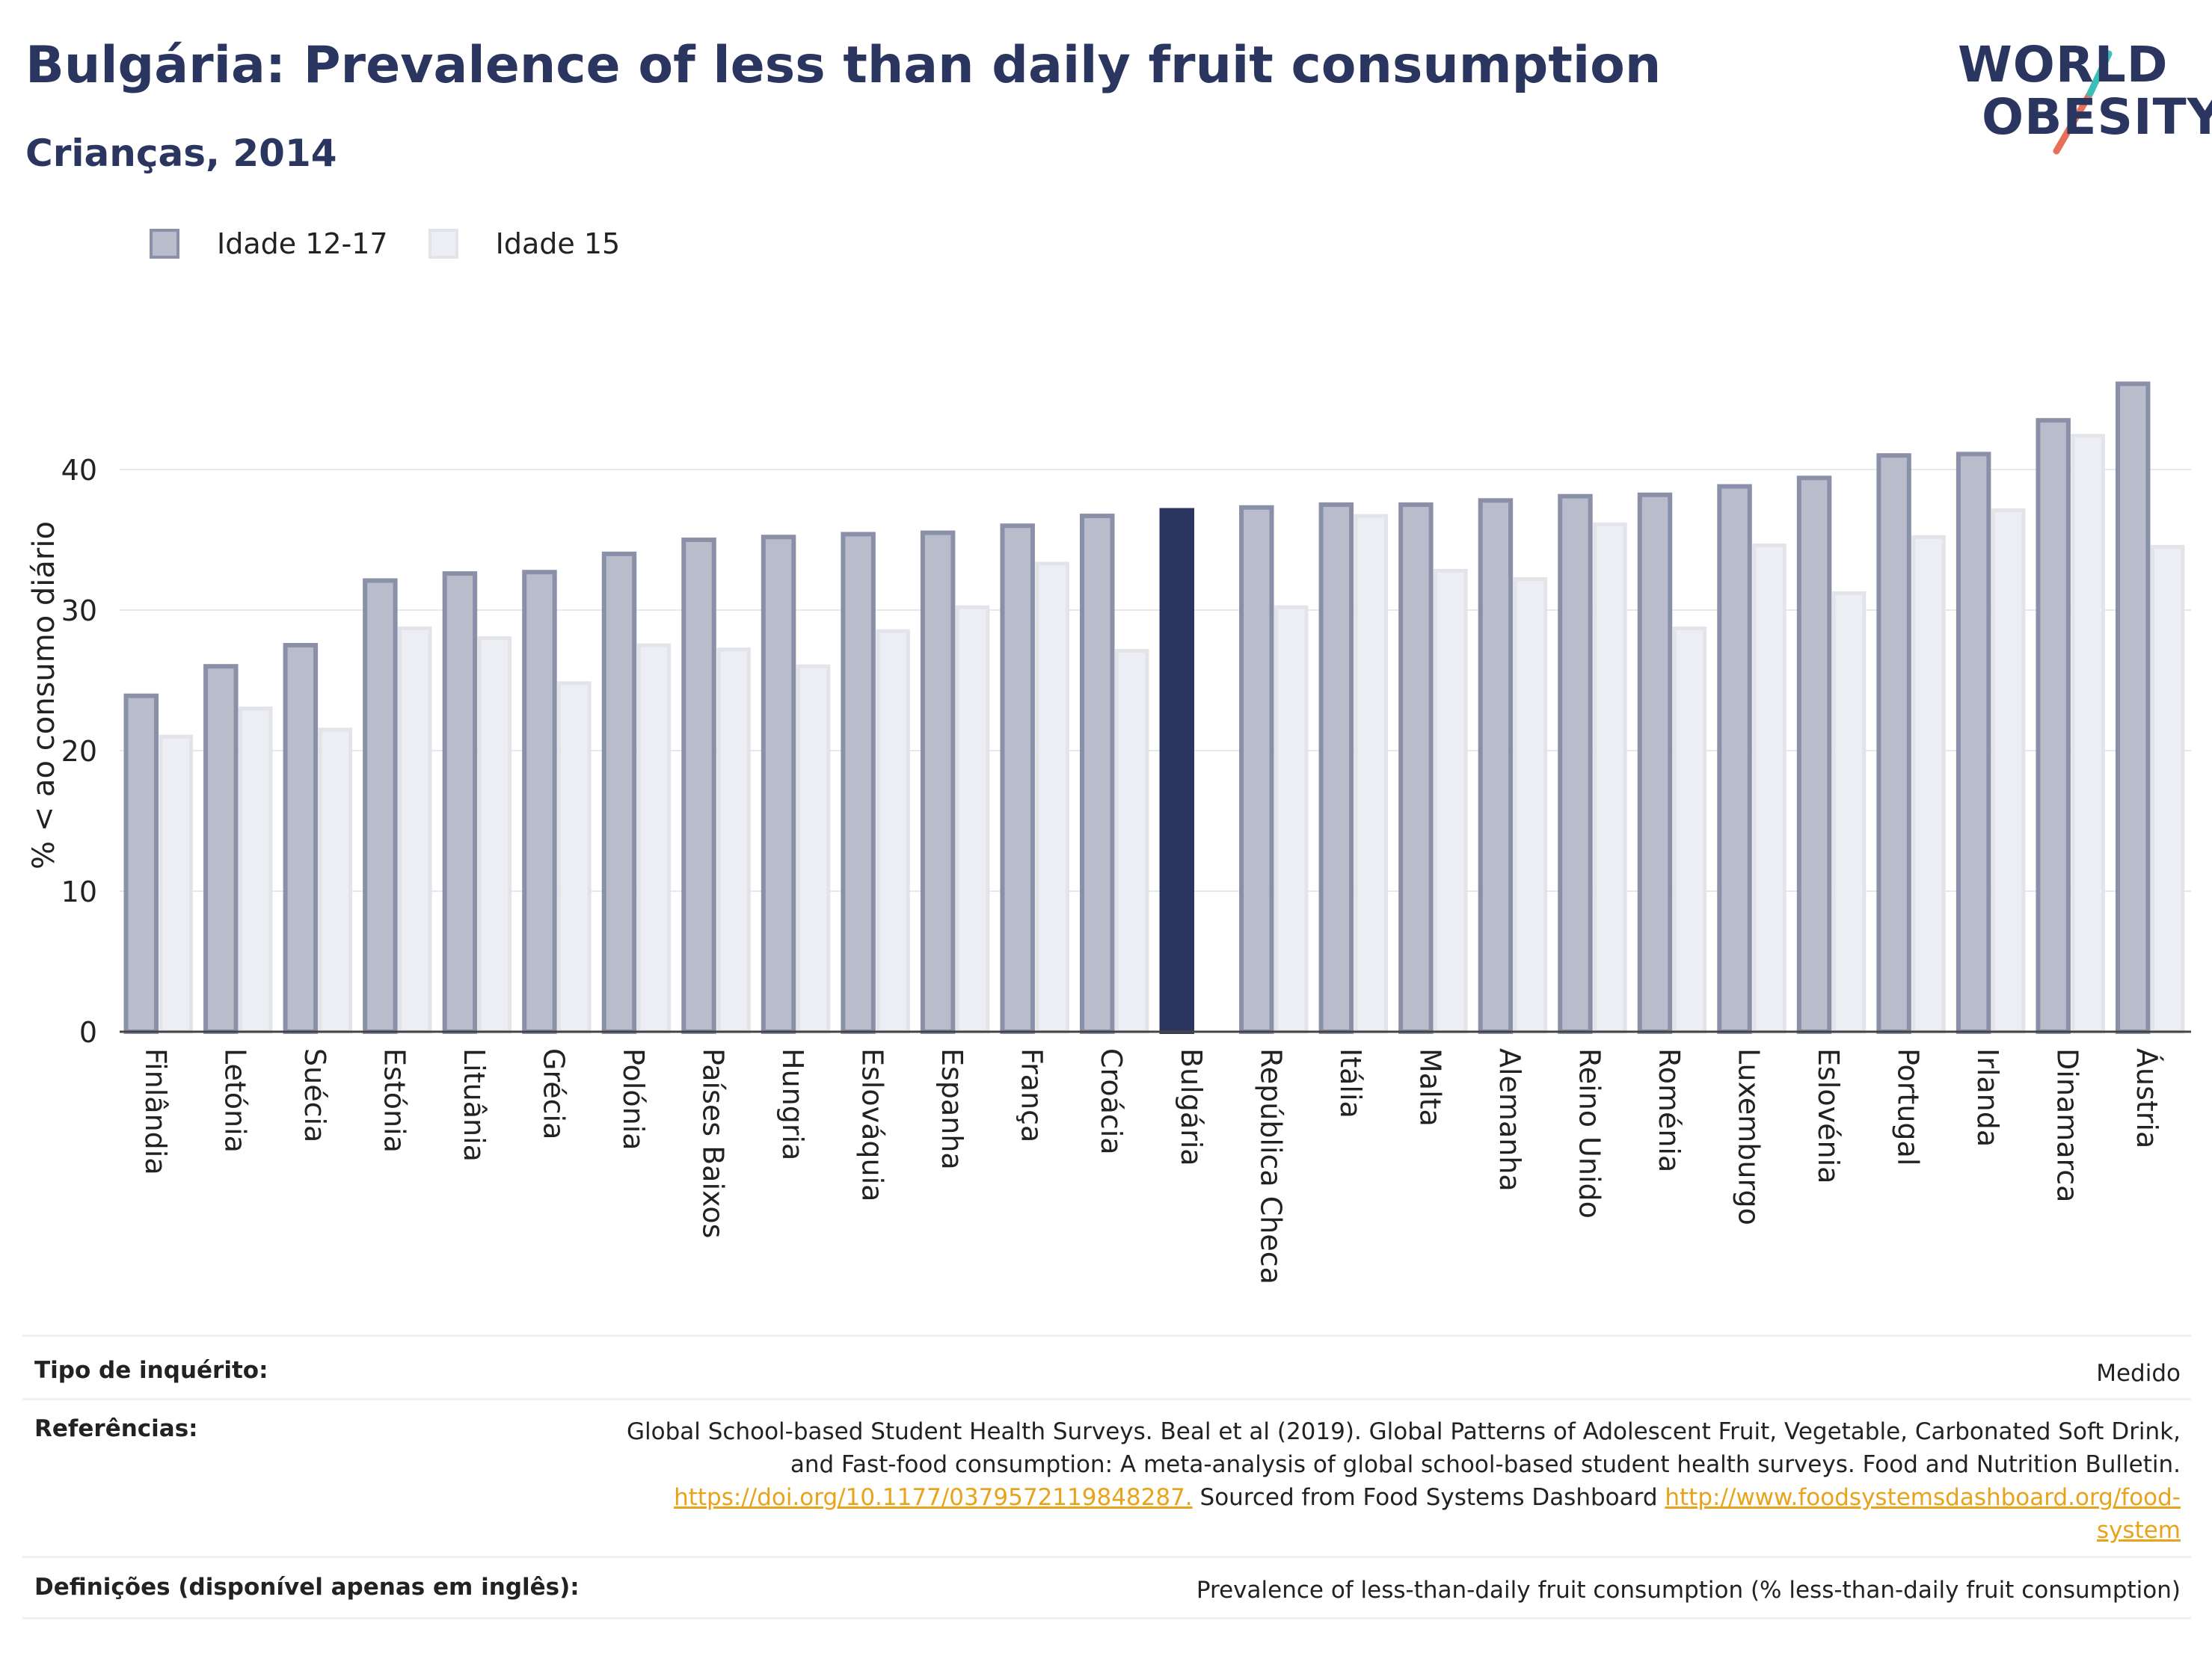  Describe the element at coordinates (443, 244) in the screenshot. I see `legend-swatch-series-b` at that location.